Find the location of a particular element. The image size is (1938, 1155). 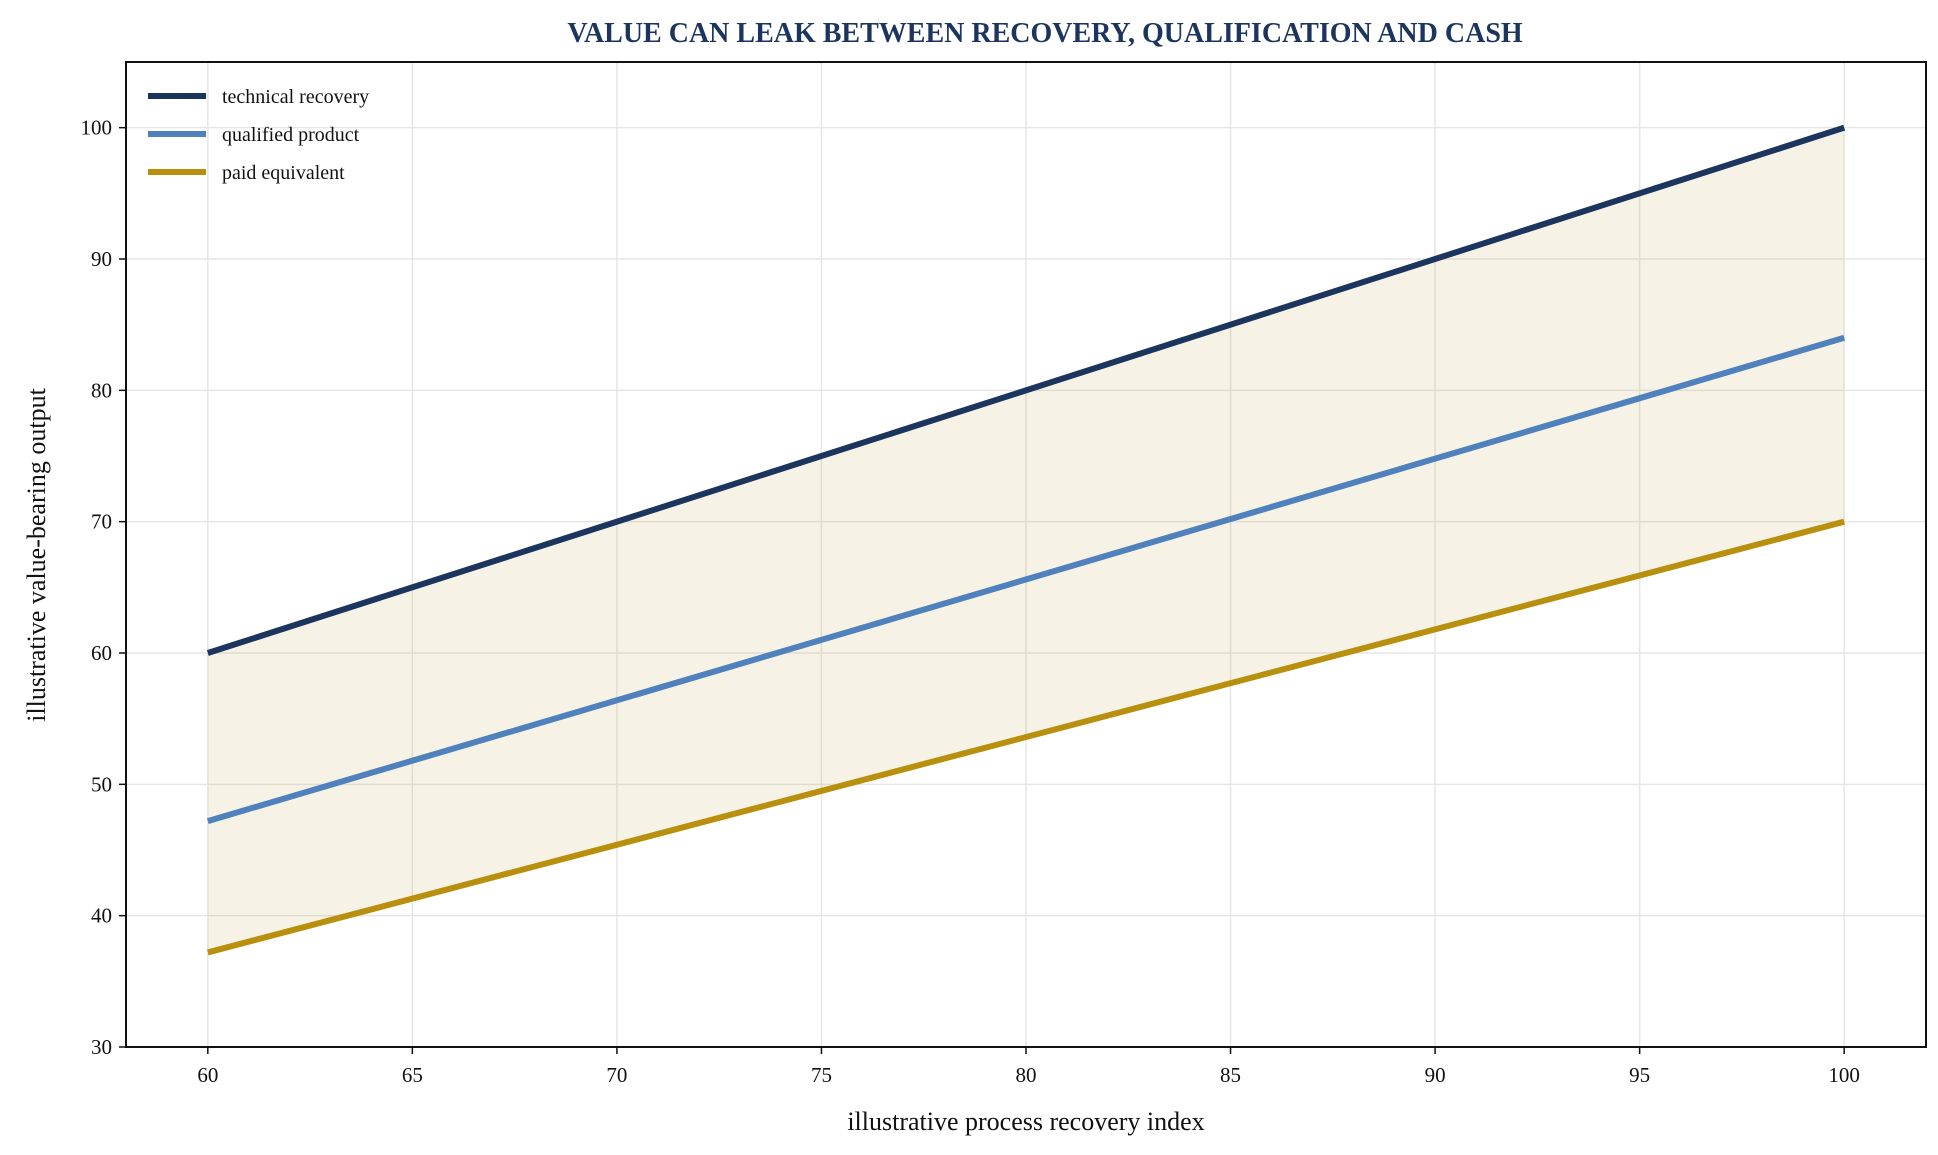

y-tick-label: 90 is located at coordinates (101, 259).